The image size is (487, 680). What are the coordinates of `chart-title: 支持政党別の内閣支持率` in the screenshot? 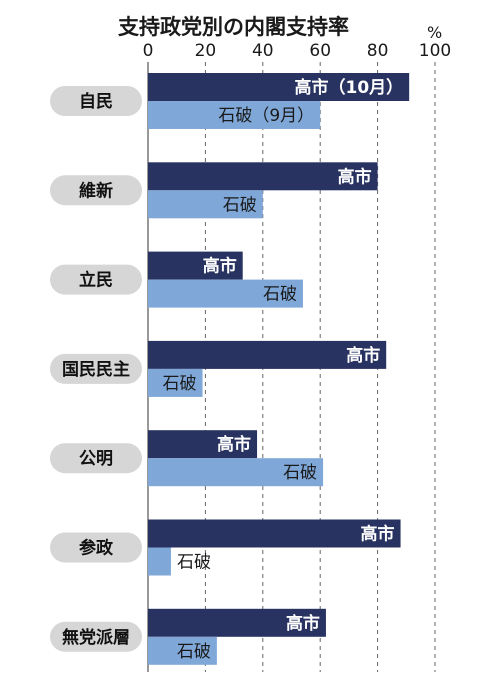 It's located at (233, 27).